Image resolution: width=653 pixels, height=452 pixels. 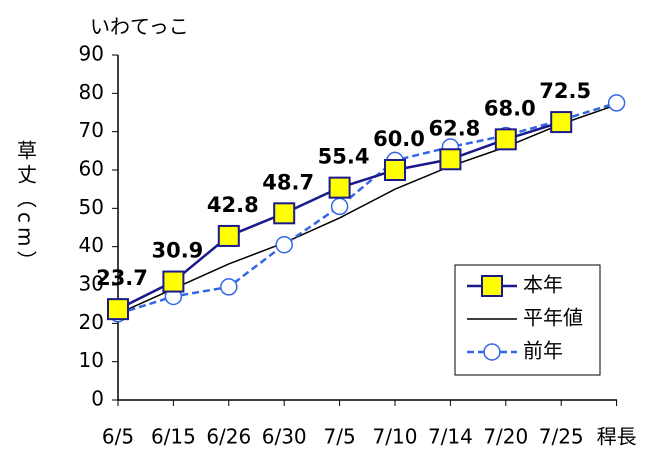 I want to click on value-label: 30.9, so click(x=177, y=251).